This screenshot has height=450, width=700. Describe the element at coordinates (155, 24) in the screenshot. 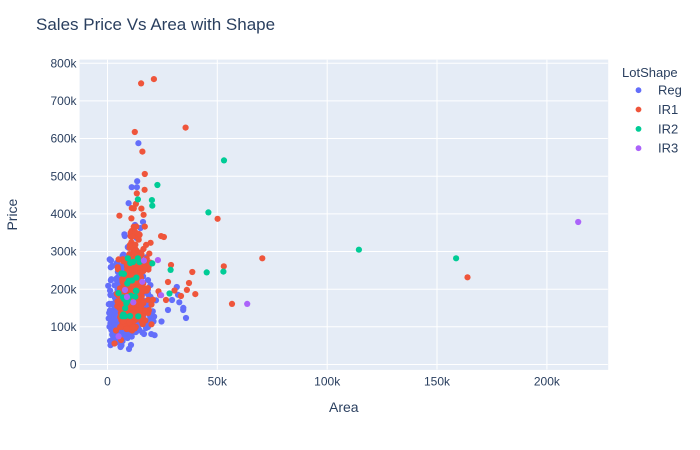

I see `svg-text: Sales Price Vs Area with Shape` at that location.